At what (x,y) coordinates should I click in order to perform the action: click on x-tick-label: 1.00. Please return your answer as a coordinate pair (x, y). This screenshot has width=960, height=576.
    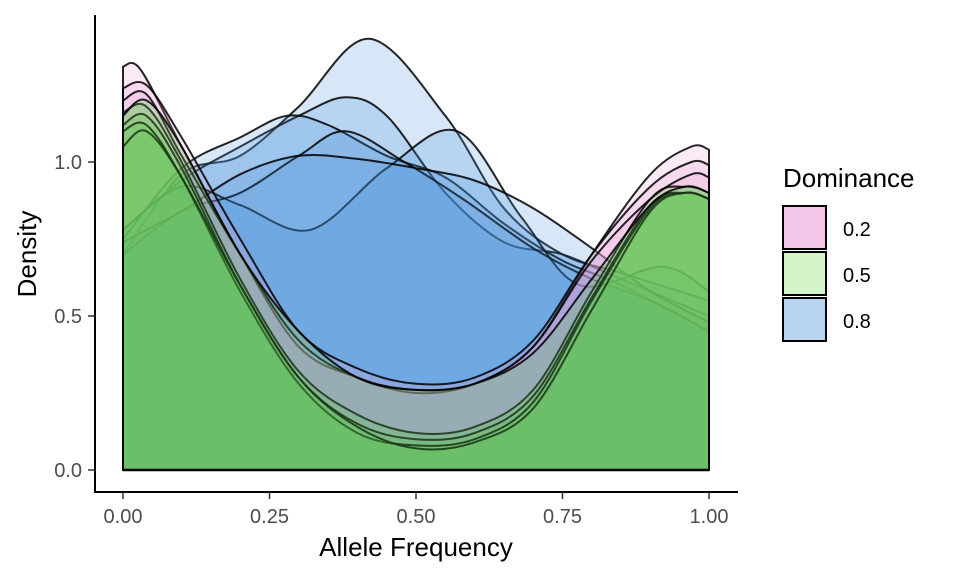
    Looking at the image, I should click on (709, 517).